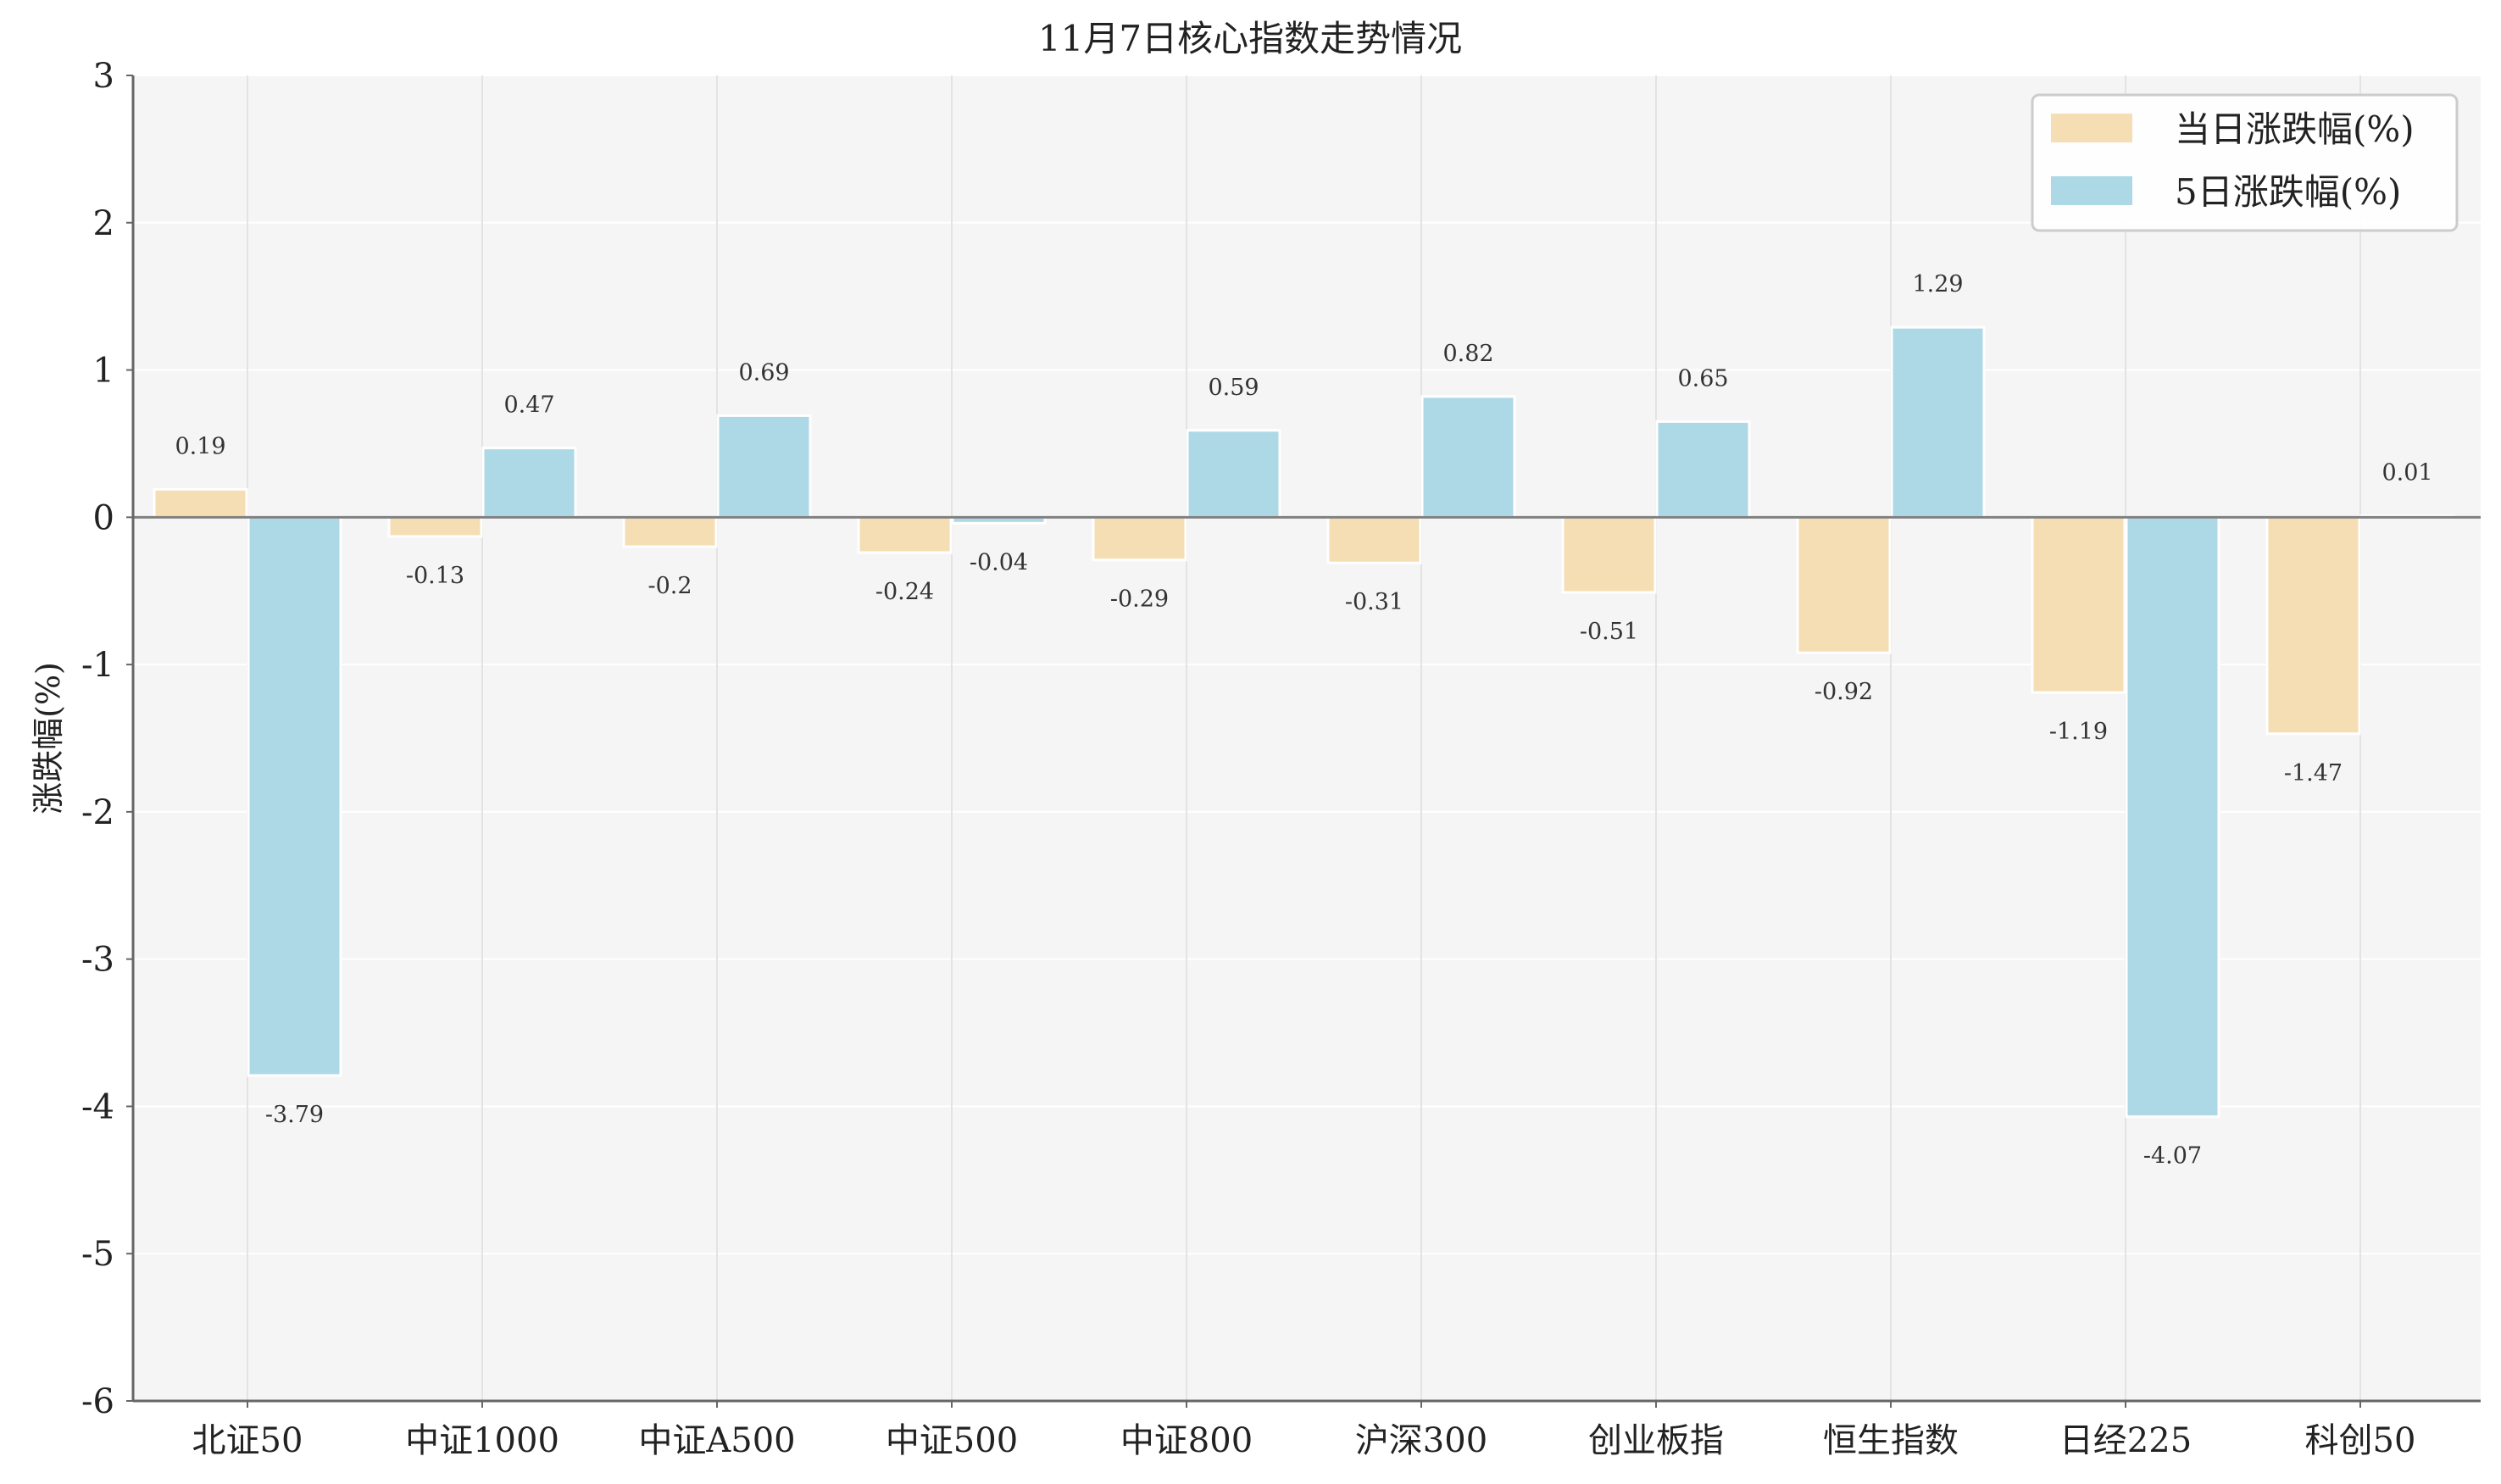 The height and width of the screenshot is (1484, 2501). What do you see at coordinates (952, 1440) in the screenshot?
I see `x-tick-label: 中证500` at bounding box center [952, 1440].